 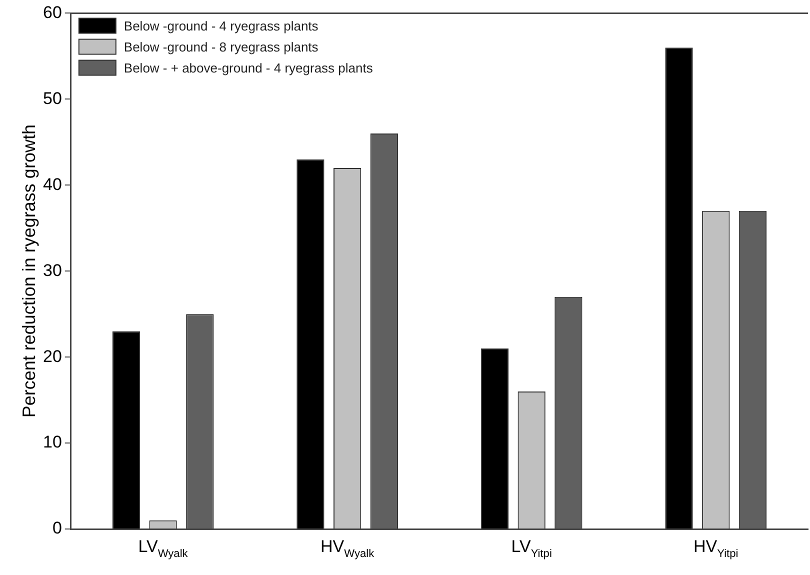 I want to click on legend-label: Below - + above-ground - 4 ryegrass plants, so click(x=249, y=68).